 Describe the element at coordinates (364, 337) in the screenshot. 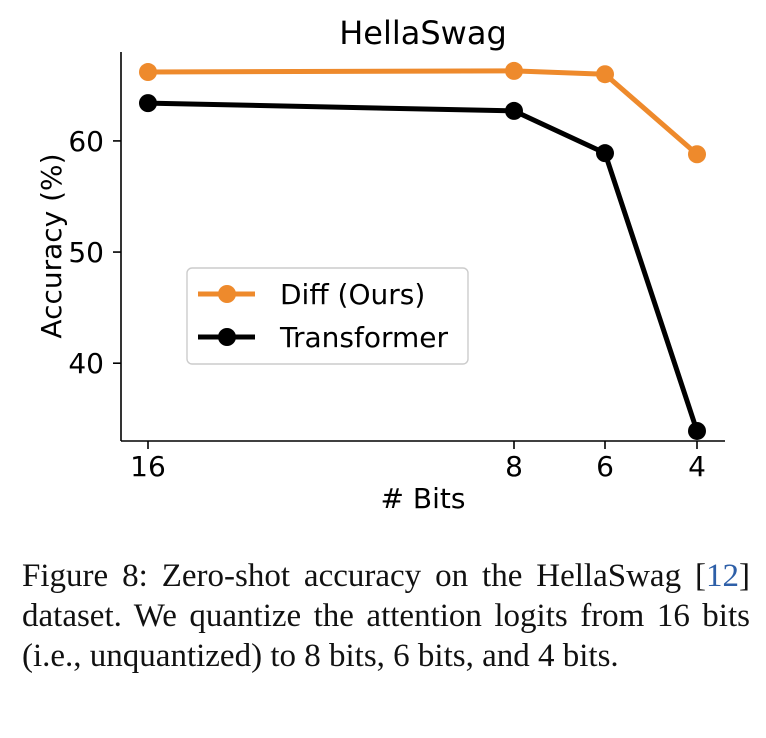

I see `legend-label-transformer: Transformer` at that location.